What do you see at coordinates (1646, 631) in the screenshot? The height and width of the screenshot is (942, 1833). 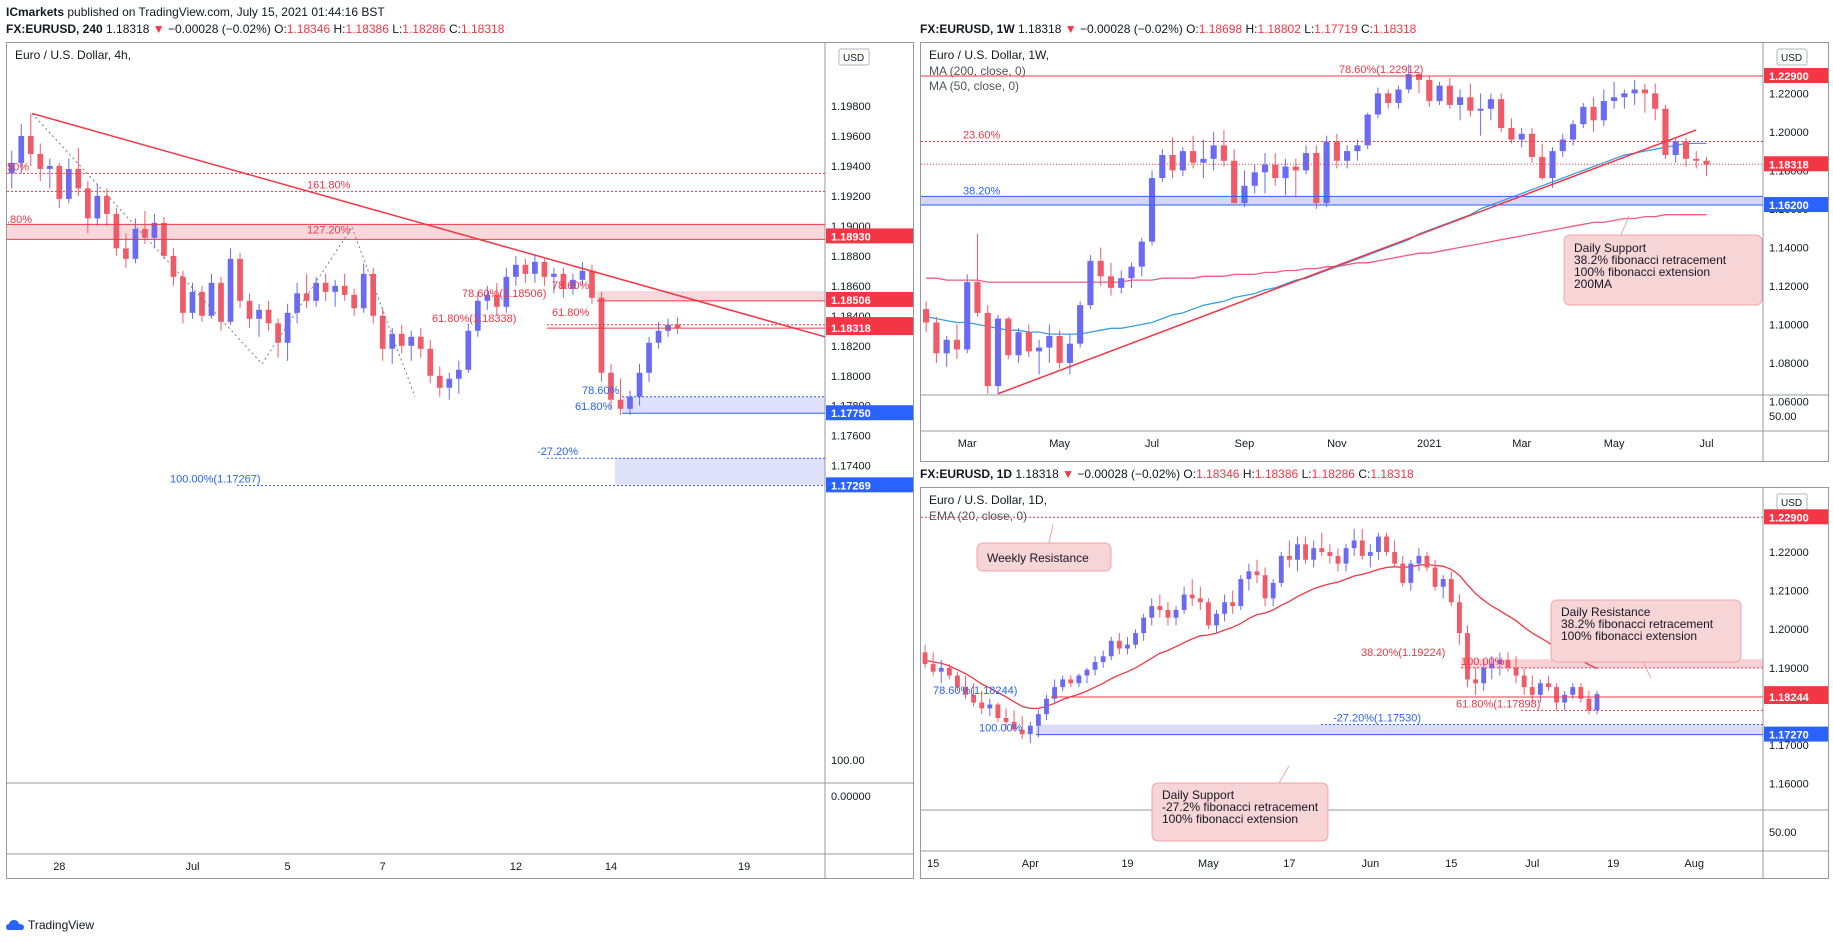 I see `callout-box` at bounding box center [1646, 631].